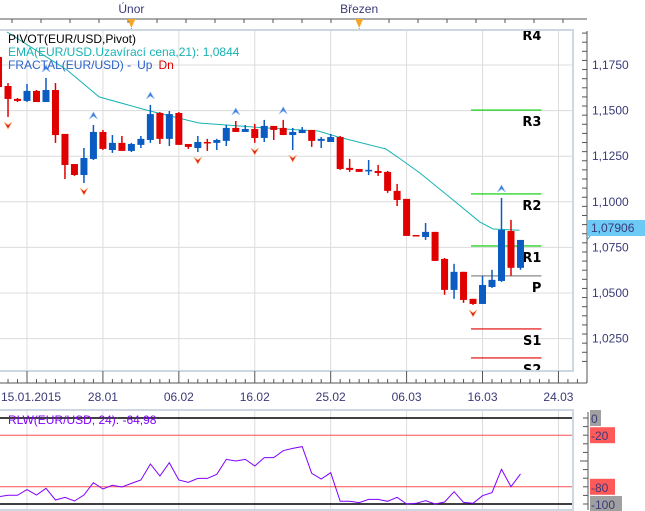 Image resolution: width=645 pixels, height=511 pixels. I want to click on month-ruler: Únor Březen, so click(293, 16).